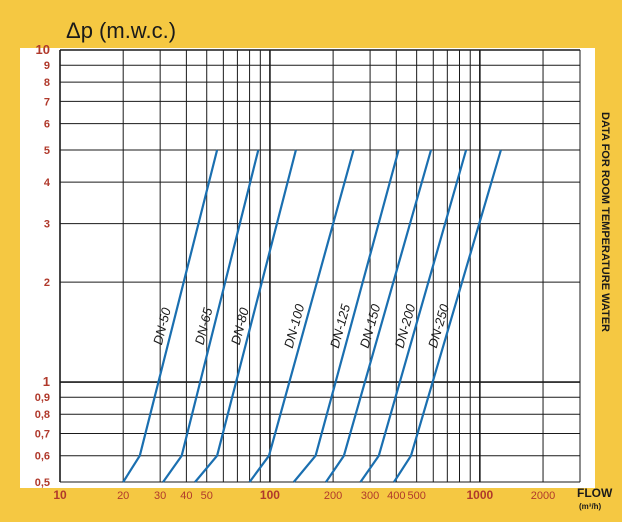  What do you see at coordinates (42, 415) in the screenshot?
I see `y-tick-label: 0,8` at bounding box center [42, 415].